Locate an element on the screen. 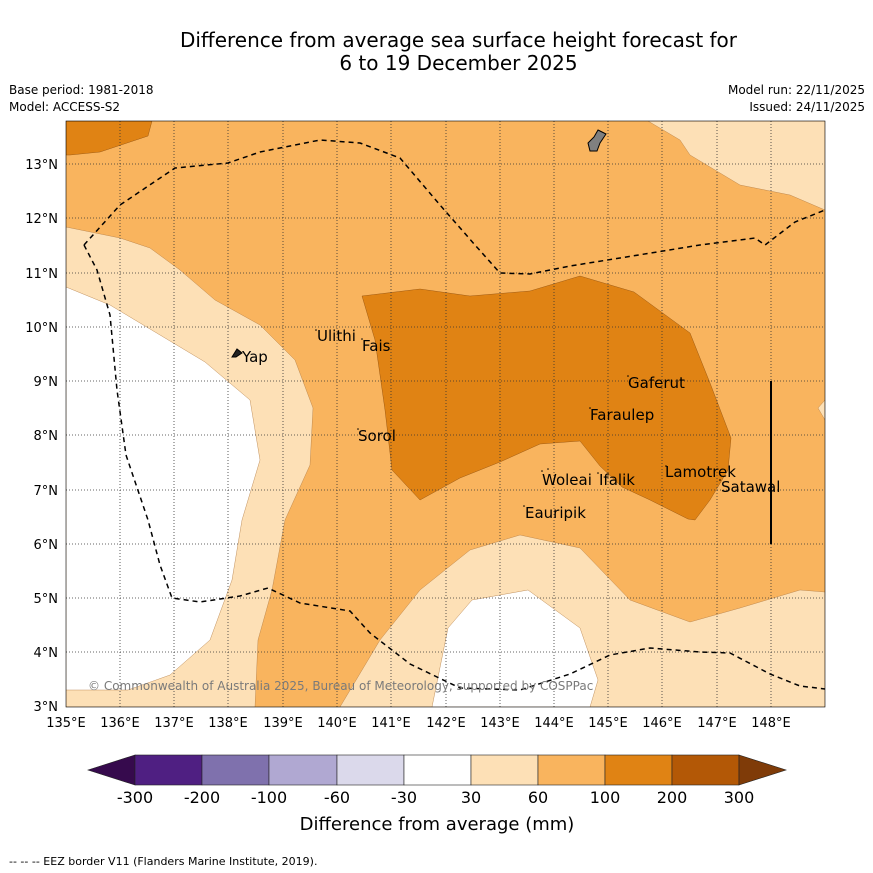 This screenshot has width=873, height=873. place-label: Ifalik is located at coordinates (617, 480).